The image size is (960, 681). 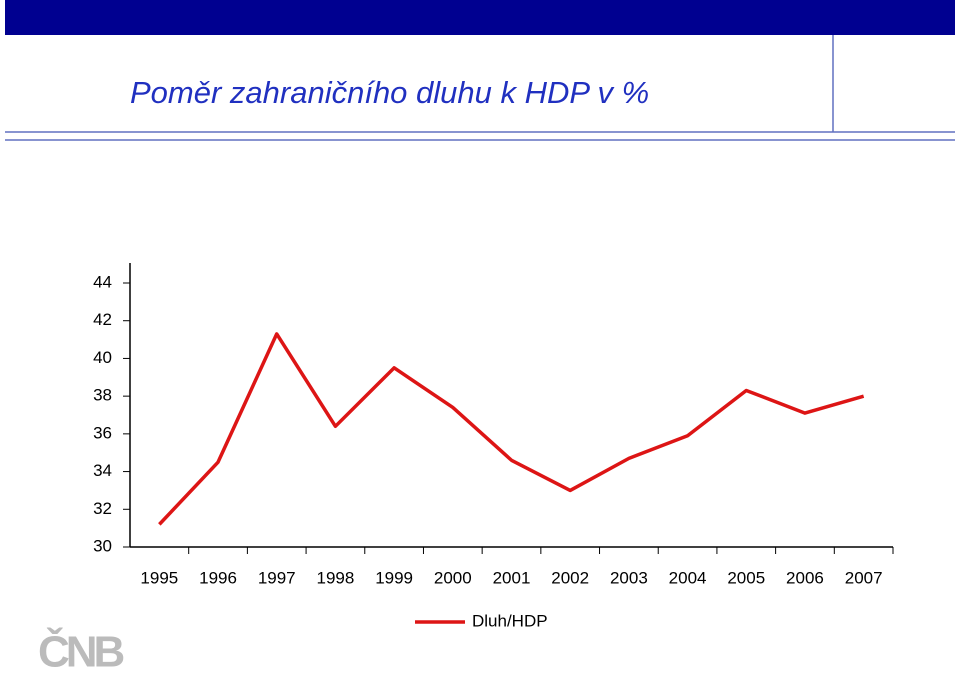 What do you see at coordinates (805, 577) in the screenshot?
I see `x-tick-label: 2006` at bounding box center [805, 577].